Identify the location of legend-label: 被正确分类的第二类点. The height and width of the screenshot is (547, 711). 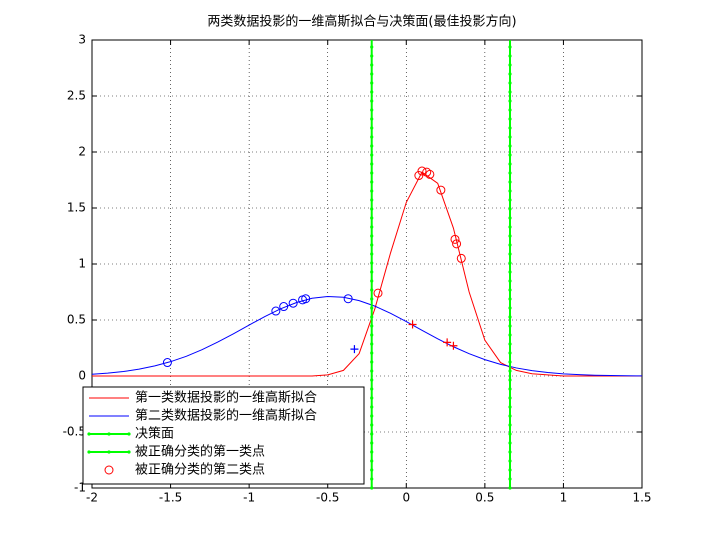
(200, 470).